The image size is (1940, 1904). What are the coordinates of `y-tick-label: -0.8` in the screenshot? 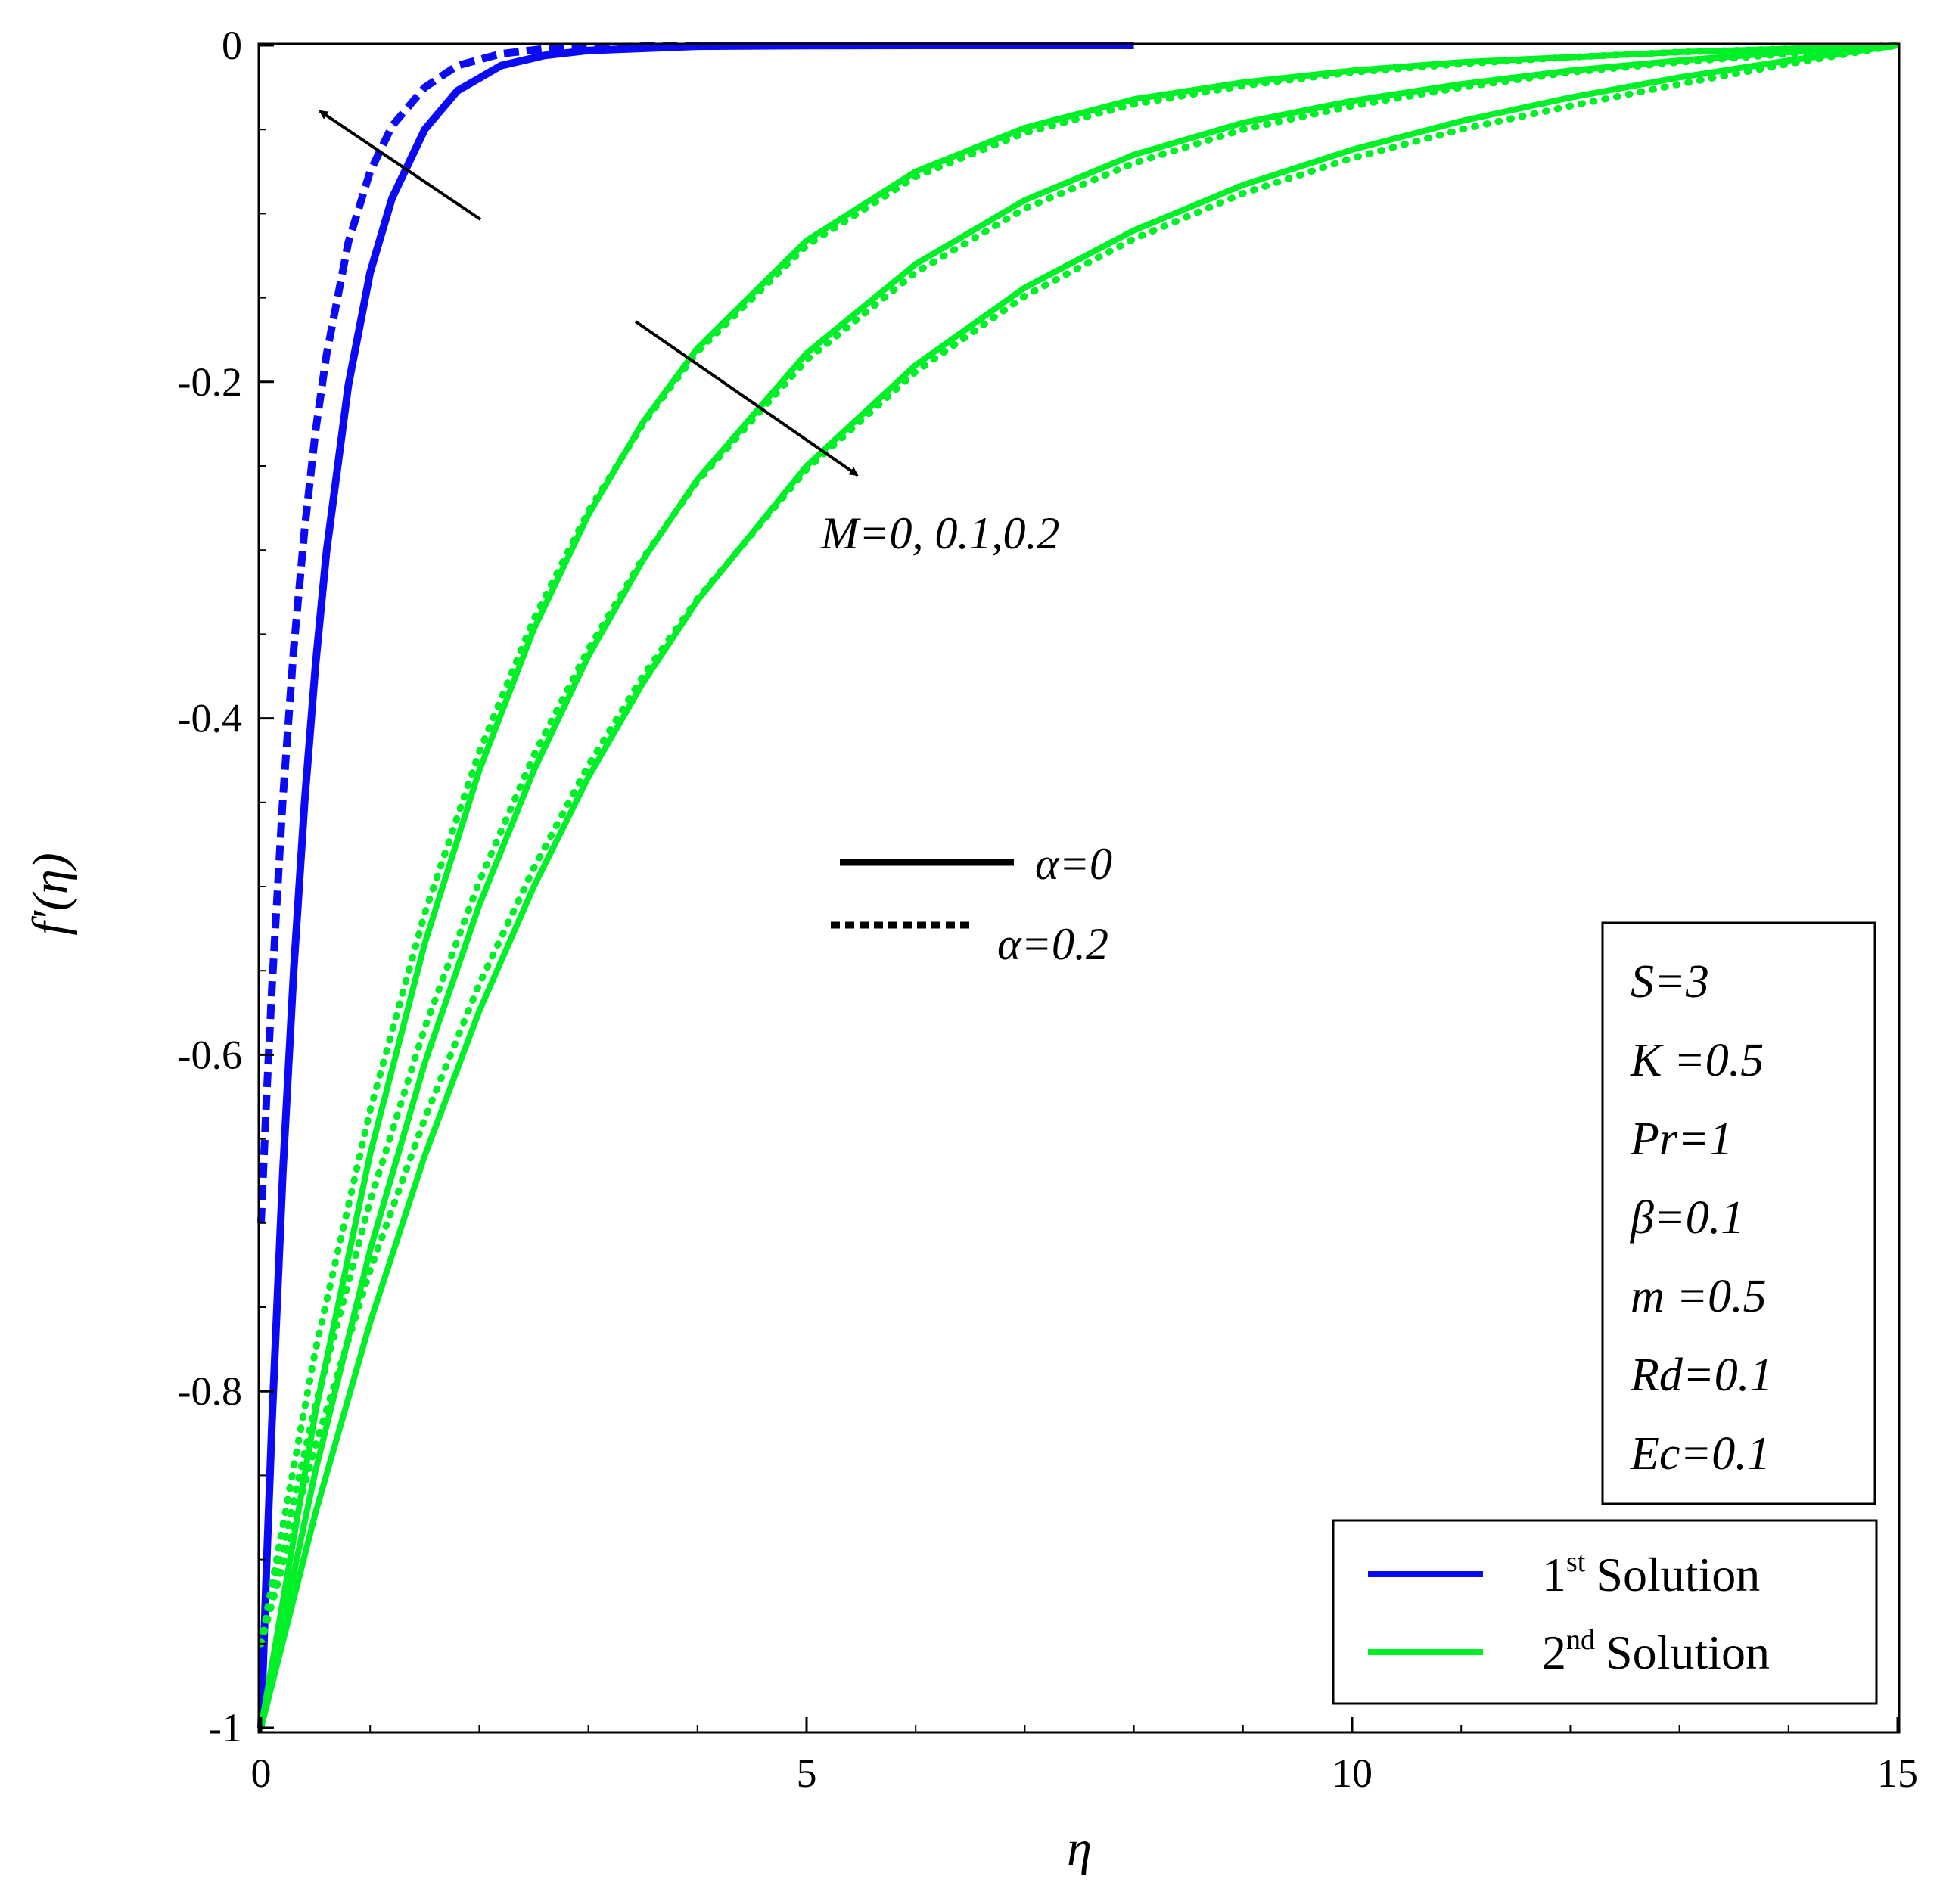 It's located at (210, 1391).